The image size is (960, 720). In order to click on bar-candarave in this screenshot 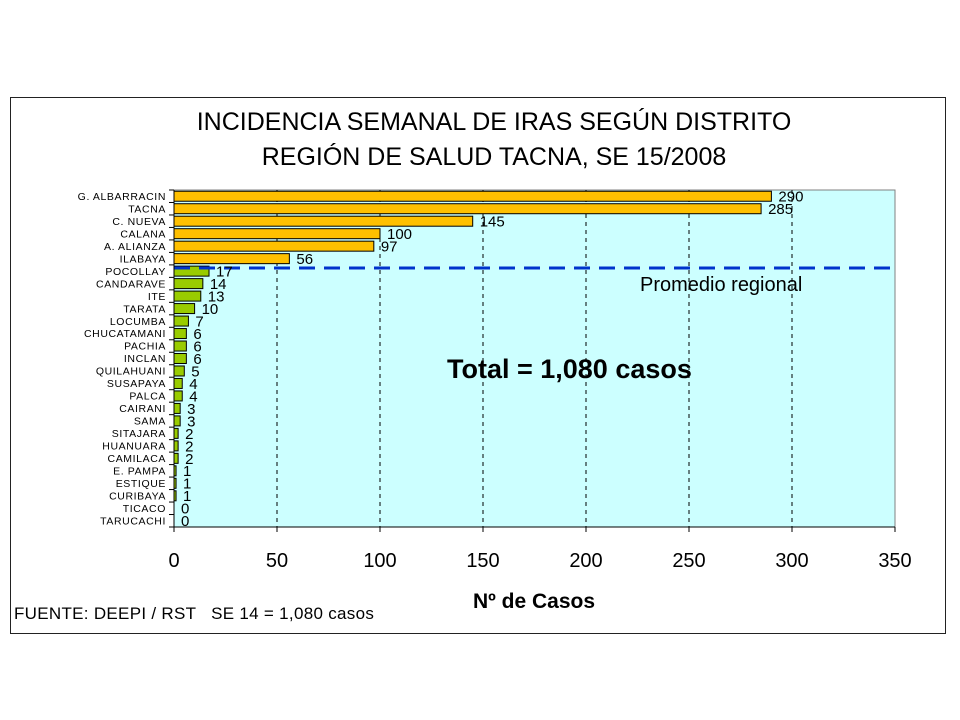, I will do `click(188, 284)`.